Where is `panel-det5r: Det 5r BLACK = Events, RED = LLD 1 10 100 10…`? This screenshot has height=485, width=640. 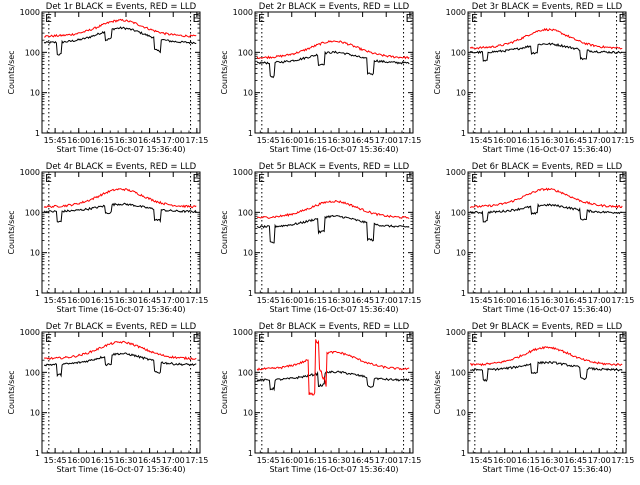
panel-det5r: Det 5r BLACK = Events, RED = LLD 1 10 100 10… is located at coordinates (320, 238).